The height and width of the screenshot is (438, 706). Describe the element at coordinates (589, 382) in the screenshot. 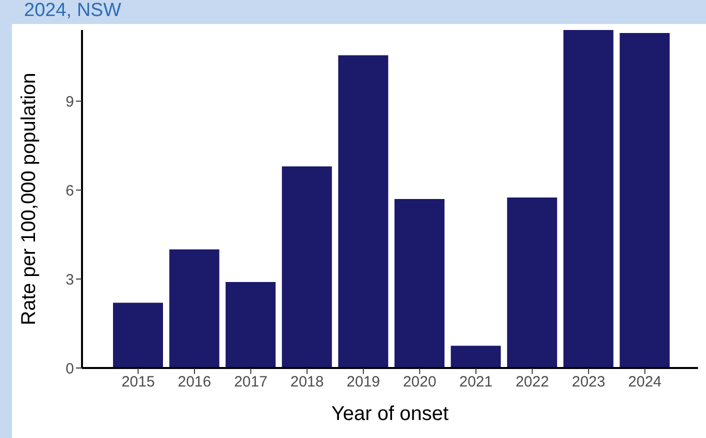

I see `x-tick-label: 2023` at that location.